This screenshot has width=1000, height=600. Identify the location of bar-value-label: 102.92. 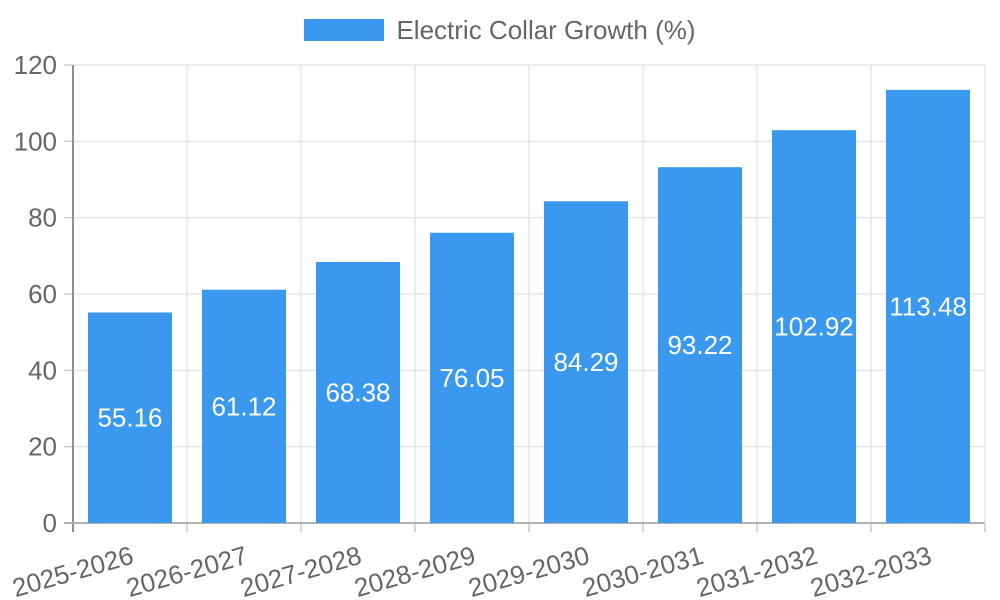
(814, 327).